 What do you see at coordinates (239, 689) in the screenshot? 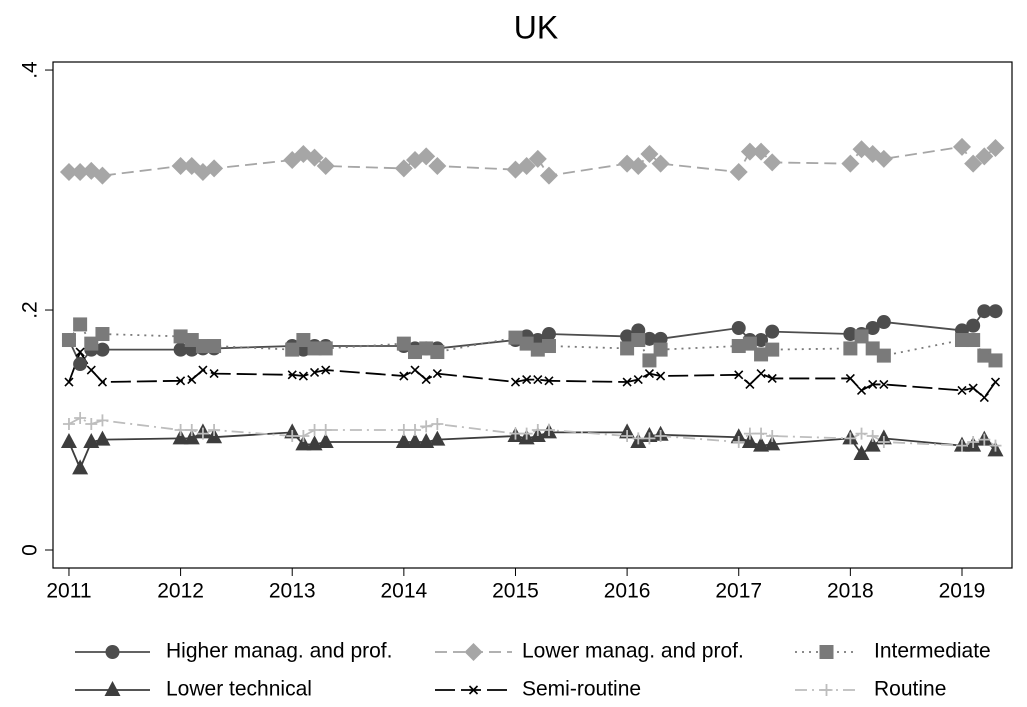
I see `legend-label: Lower technical` at bounding box center [239, 689].